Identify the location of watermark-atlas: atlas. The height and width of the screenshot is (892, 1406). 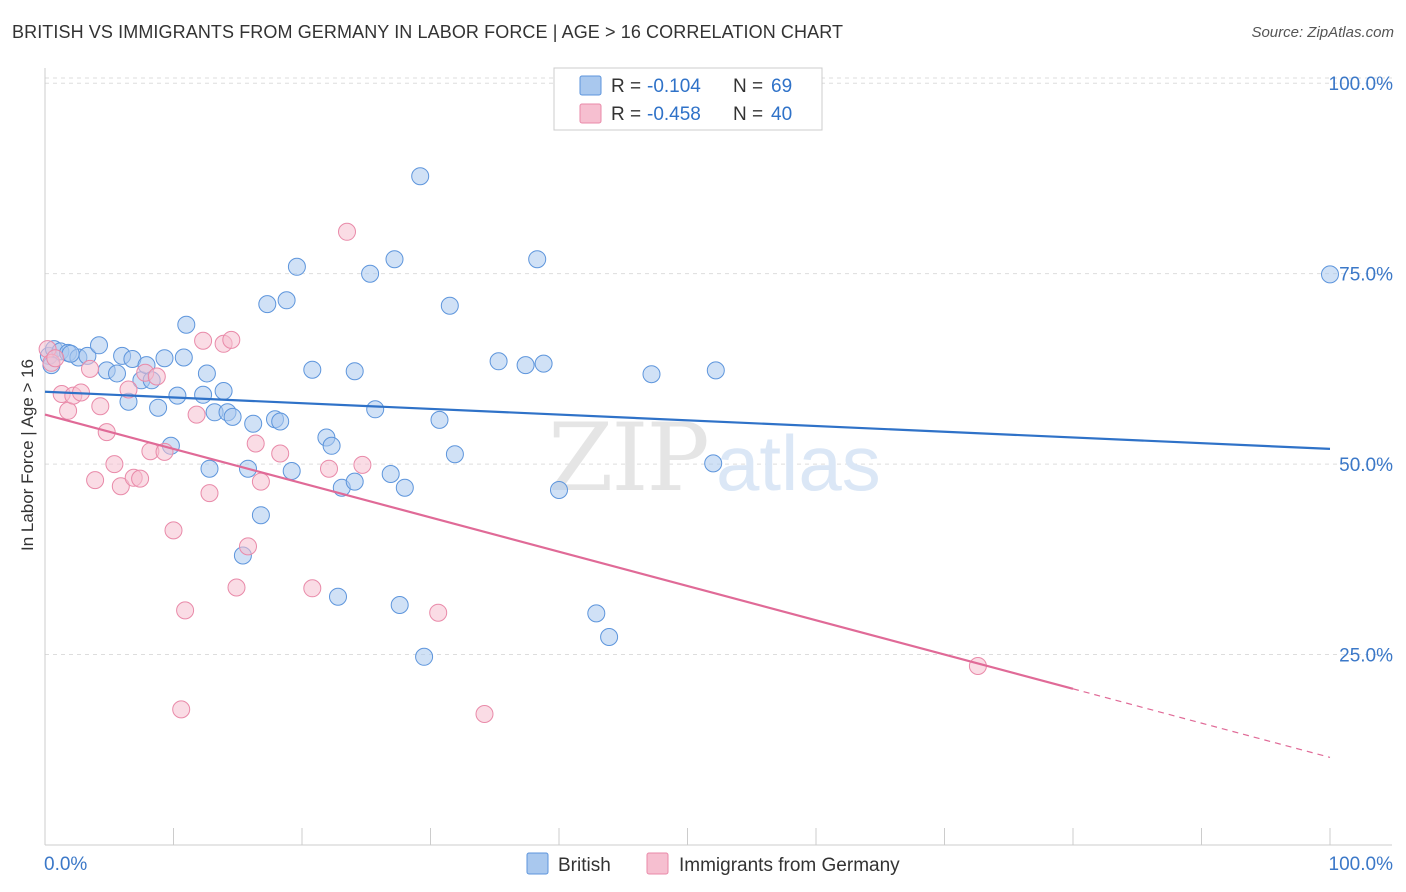
(798, 463).